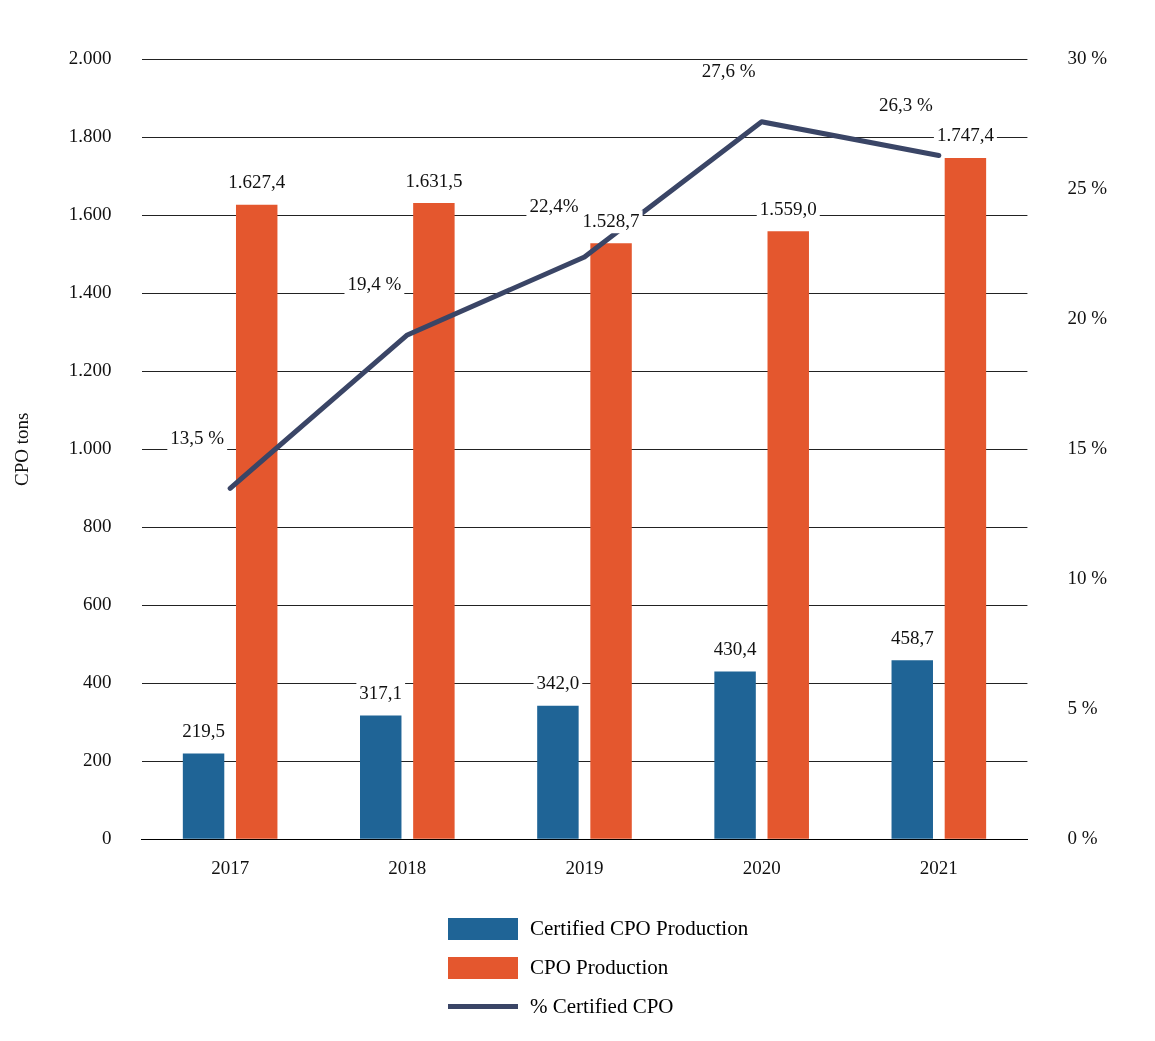 Image resolution: width=1155 pixels, height=1041 pixels. What do you see at coordinates (599, 967) in the screenshot?
I see `legend-label: CPO Production` at bounding box center [599, 967].